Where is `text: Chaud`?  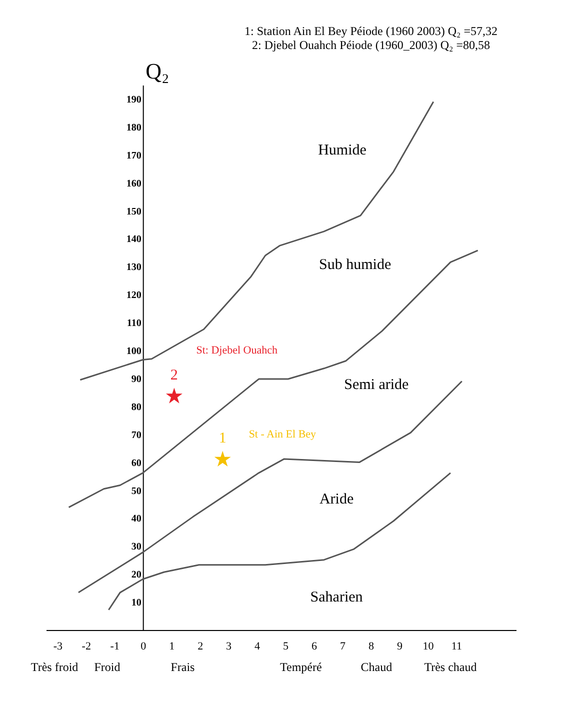 text: Chaud is located at coordinates (376, 667).